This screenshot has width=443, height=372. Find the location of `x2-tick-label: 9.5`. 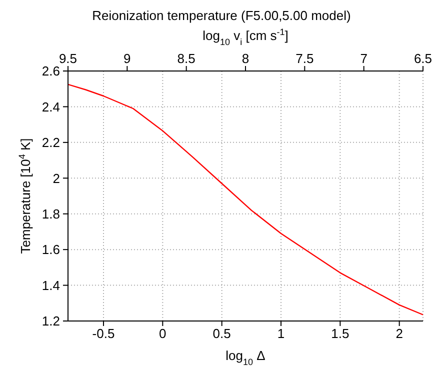

x2-tick-label: 9.5 is located at coordinates (68, 58).